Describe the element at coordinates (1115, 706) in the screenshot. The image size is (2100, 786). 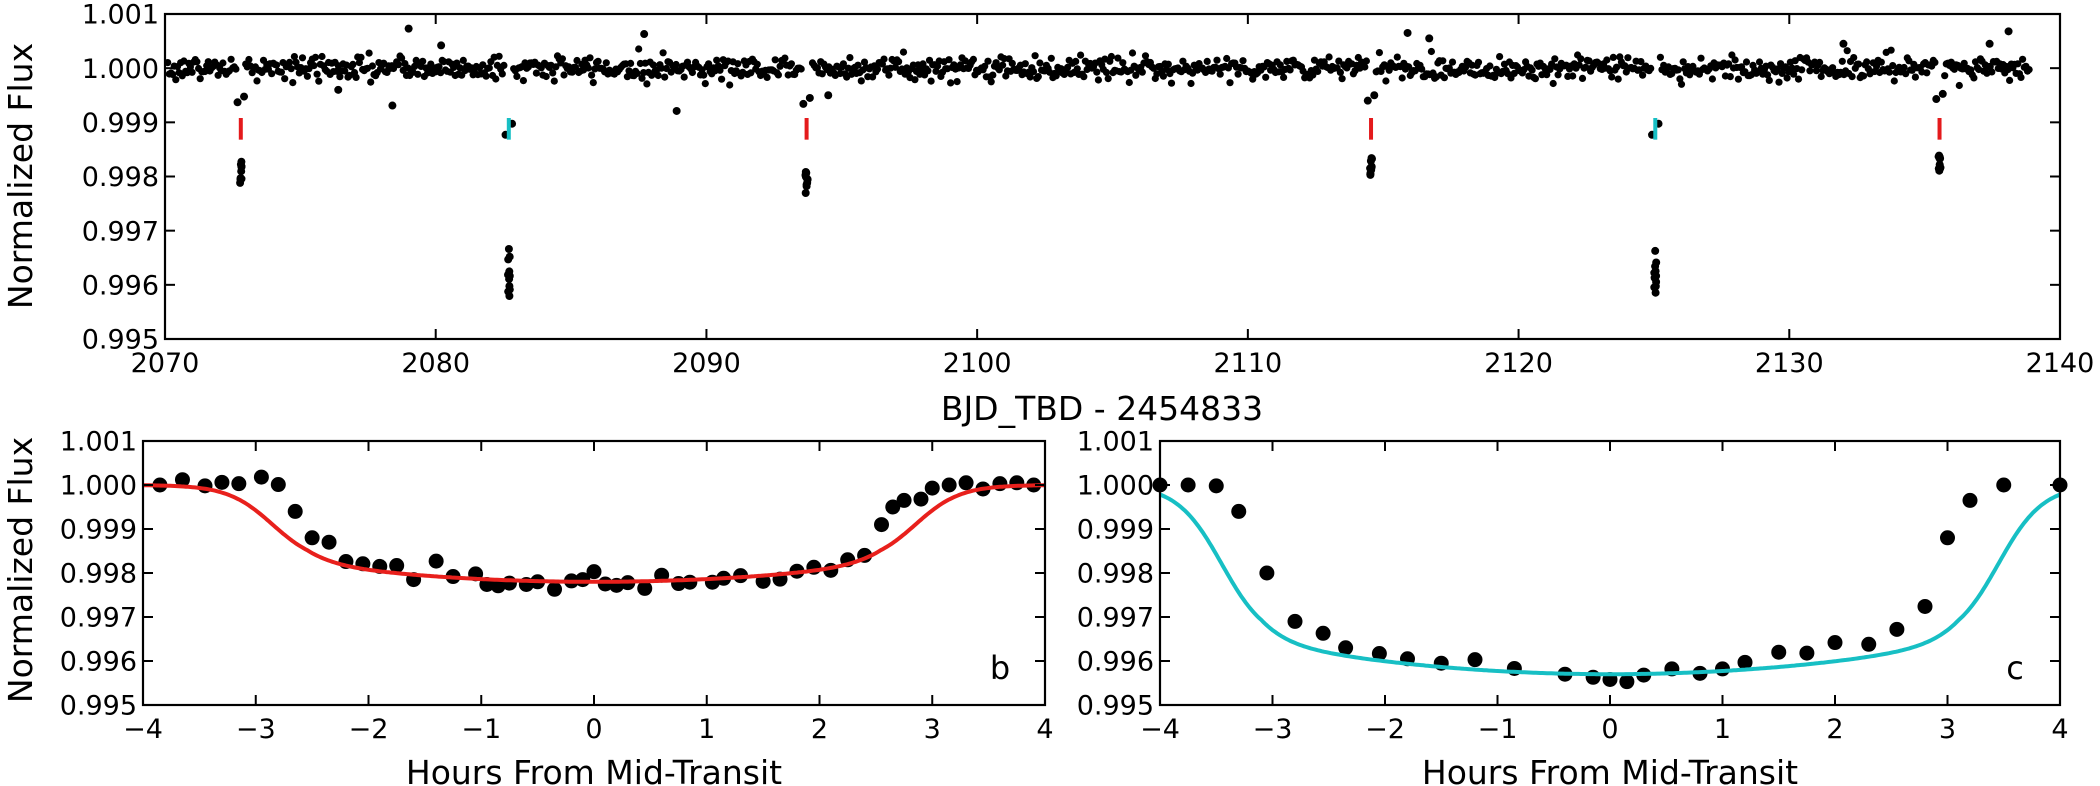
I see `folded-c-ytick-label: 0.995` at that location.